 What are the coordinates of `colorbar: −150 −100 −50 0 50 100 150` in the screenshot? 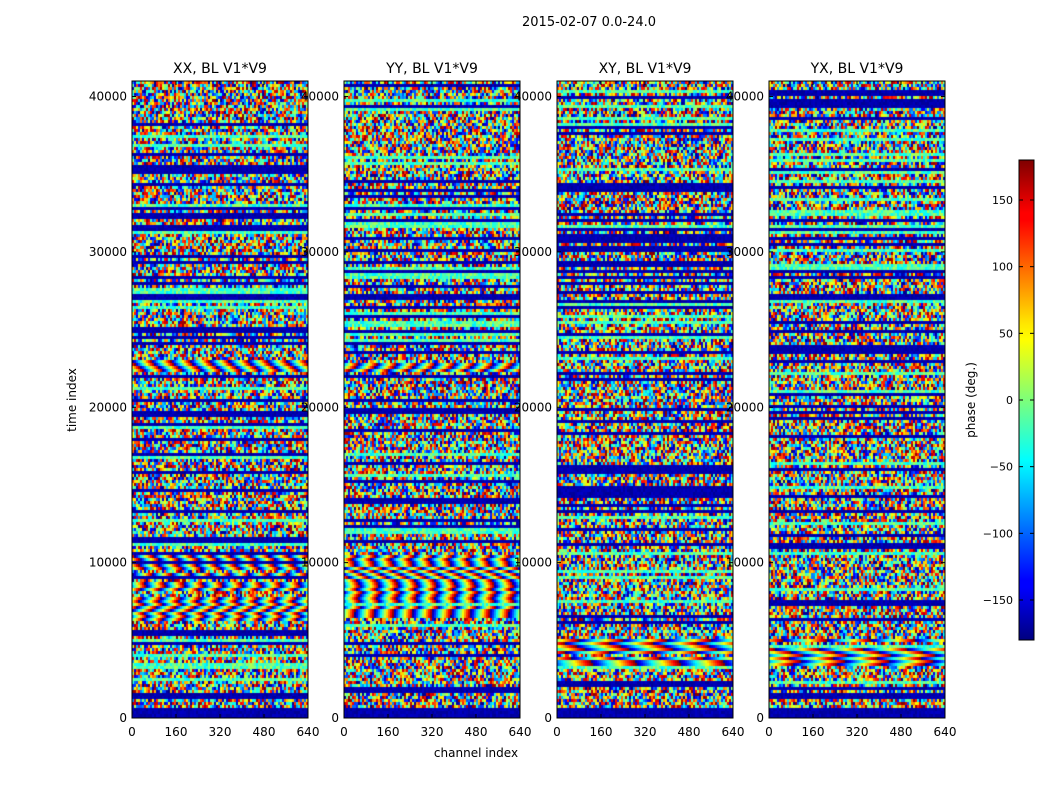 It's located at (1009, 400).